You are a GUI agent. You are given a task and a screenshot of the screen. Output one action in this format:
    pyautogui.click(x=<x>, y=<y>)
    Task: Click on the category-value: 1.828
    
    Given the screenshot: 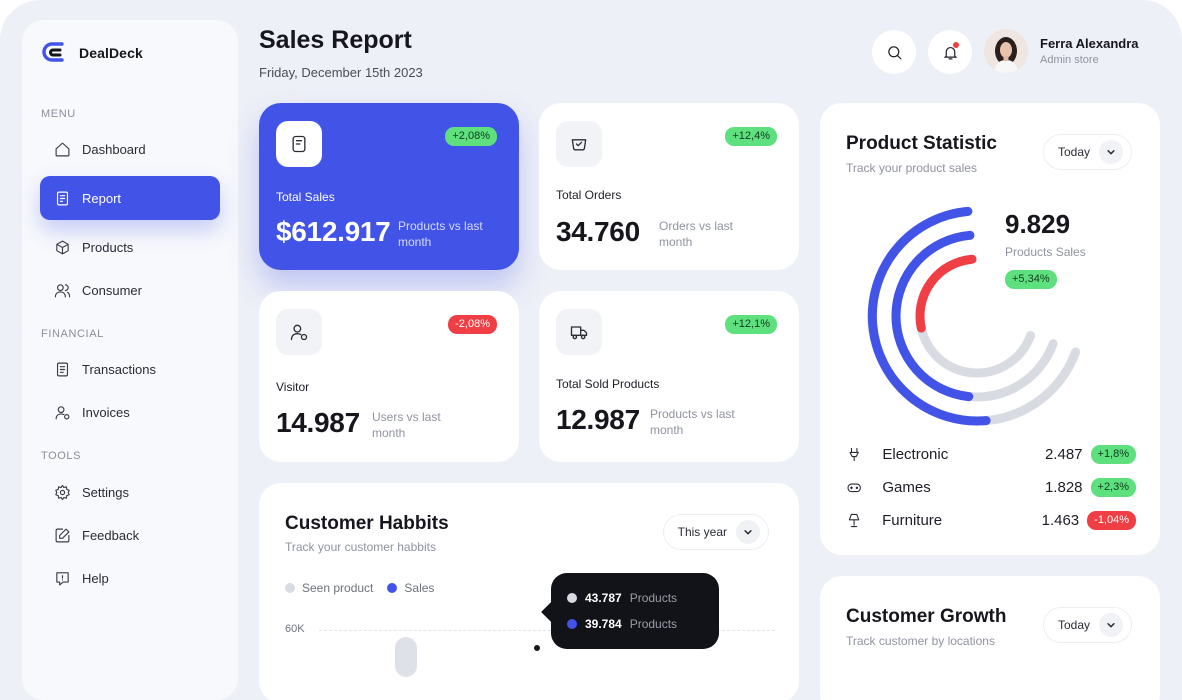 What is the action you would take?
    pyautogui.click(x=1063, y=487)
    